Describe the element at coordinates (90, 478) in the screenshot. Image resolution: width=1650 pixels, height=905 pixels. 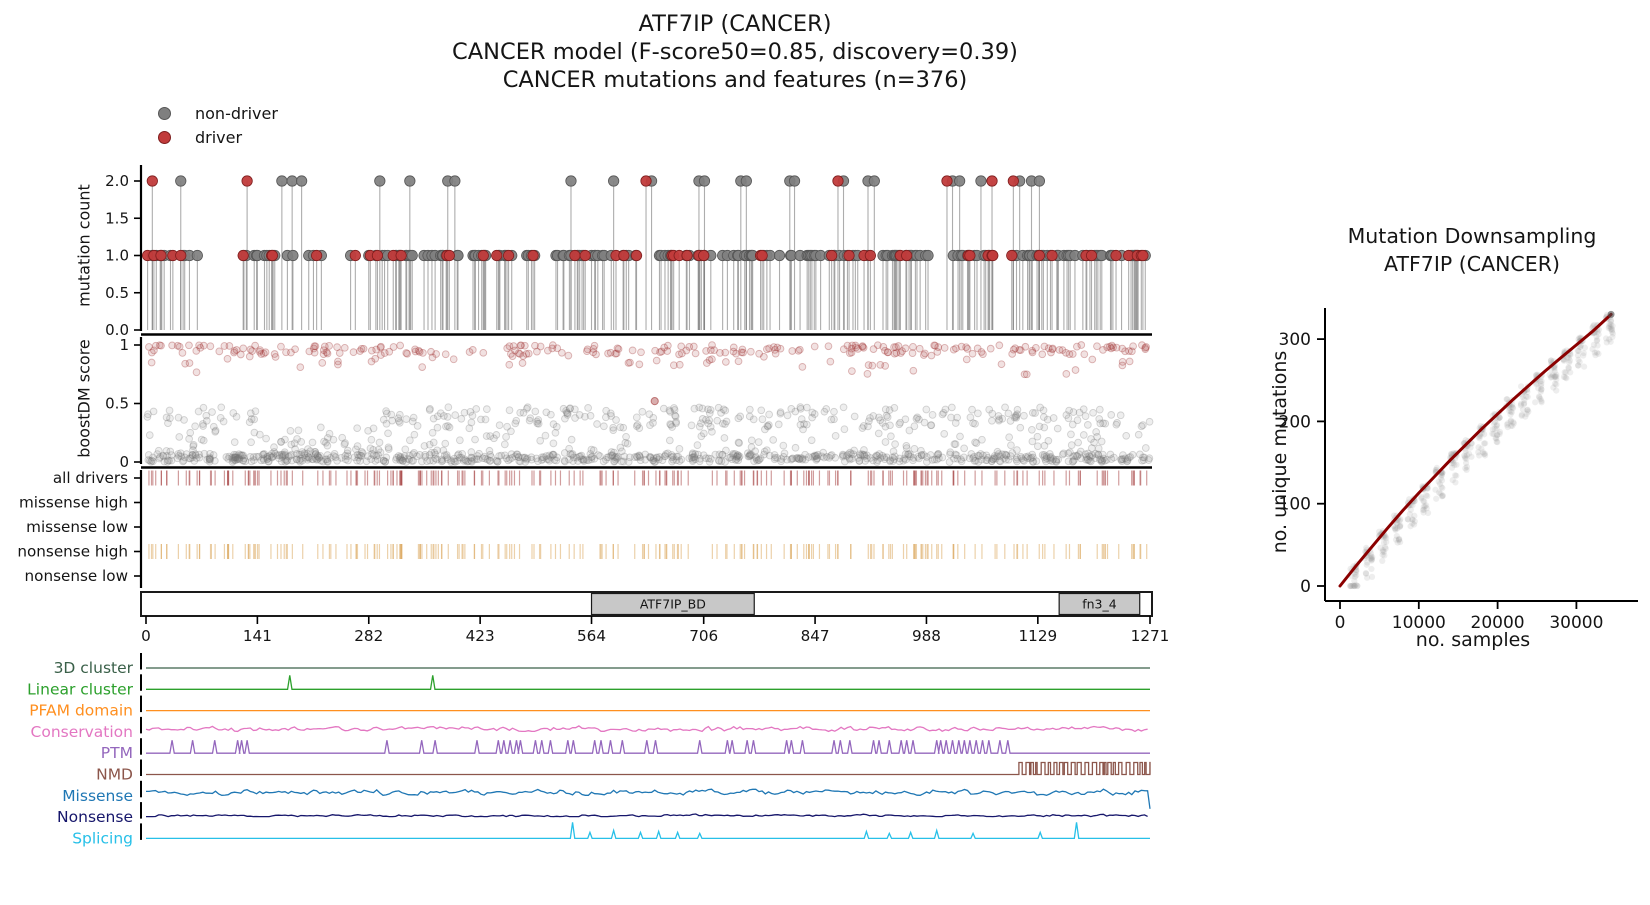
I see `tick-label: all drivers` at that location.